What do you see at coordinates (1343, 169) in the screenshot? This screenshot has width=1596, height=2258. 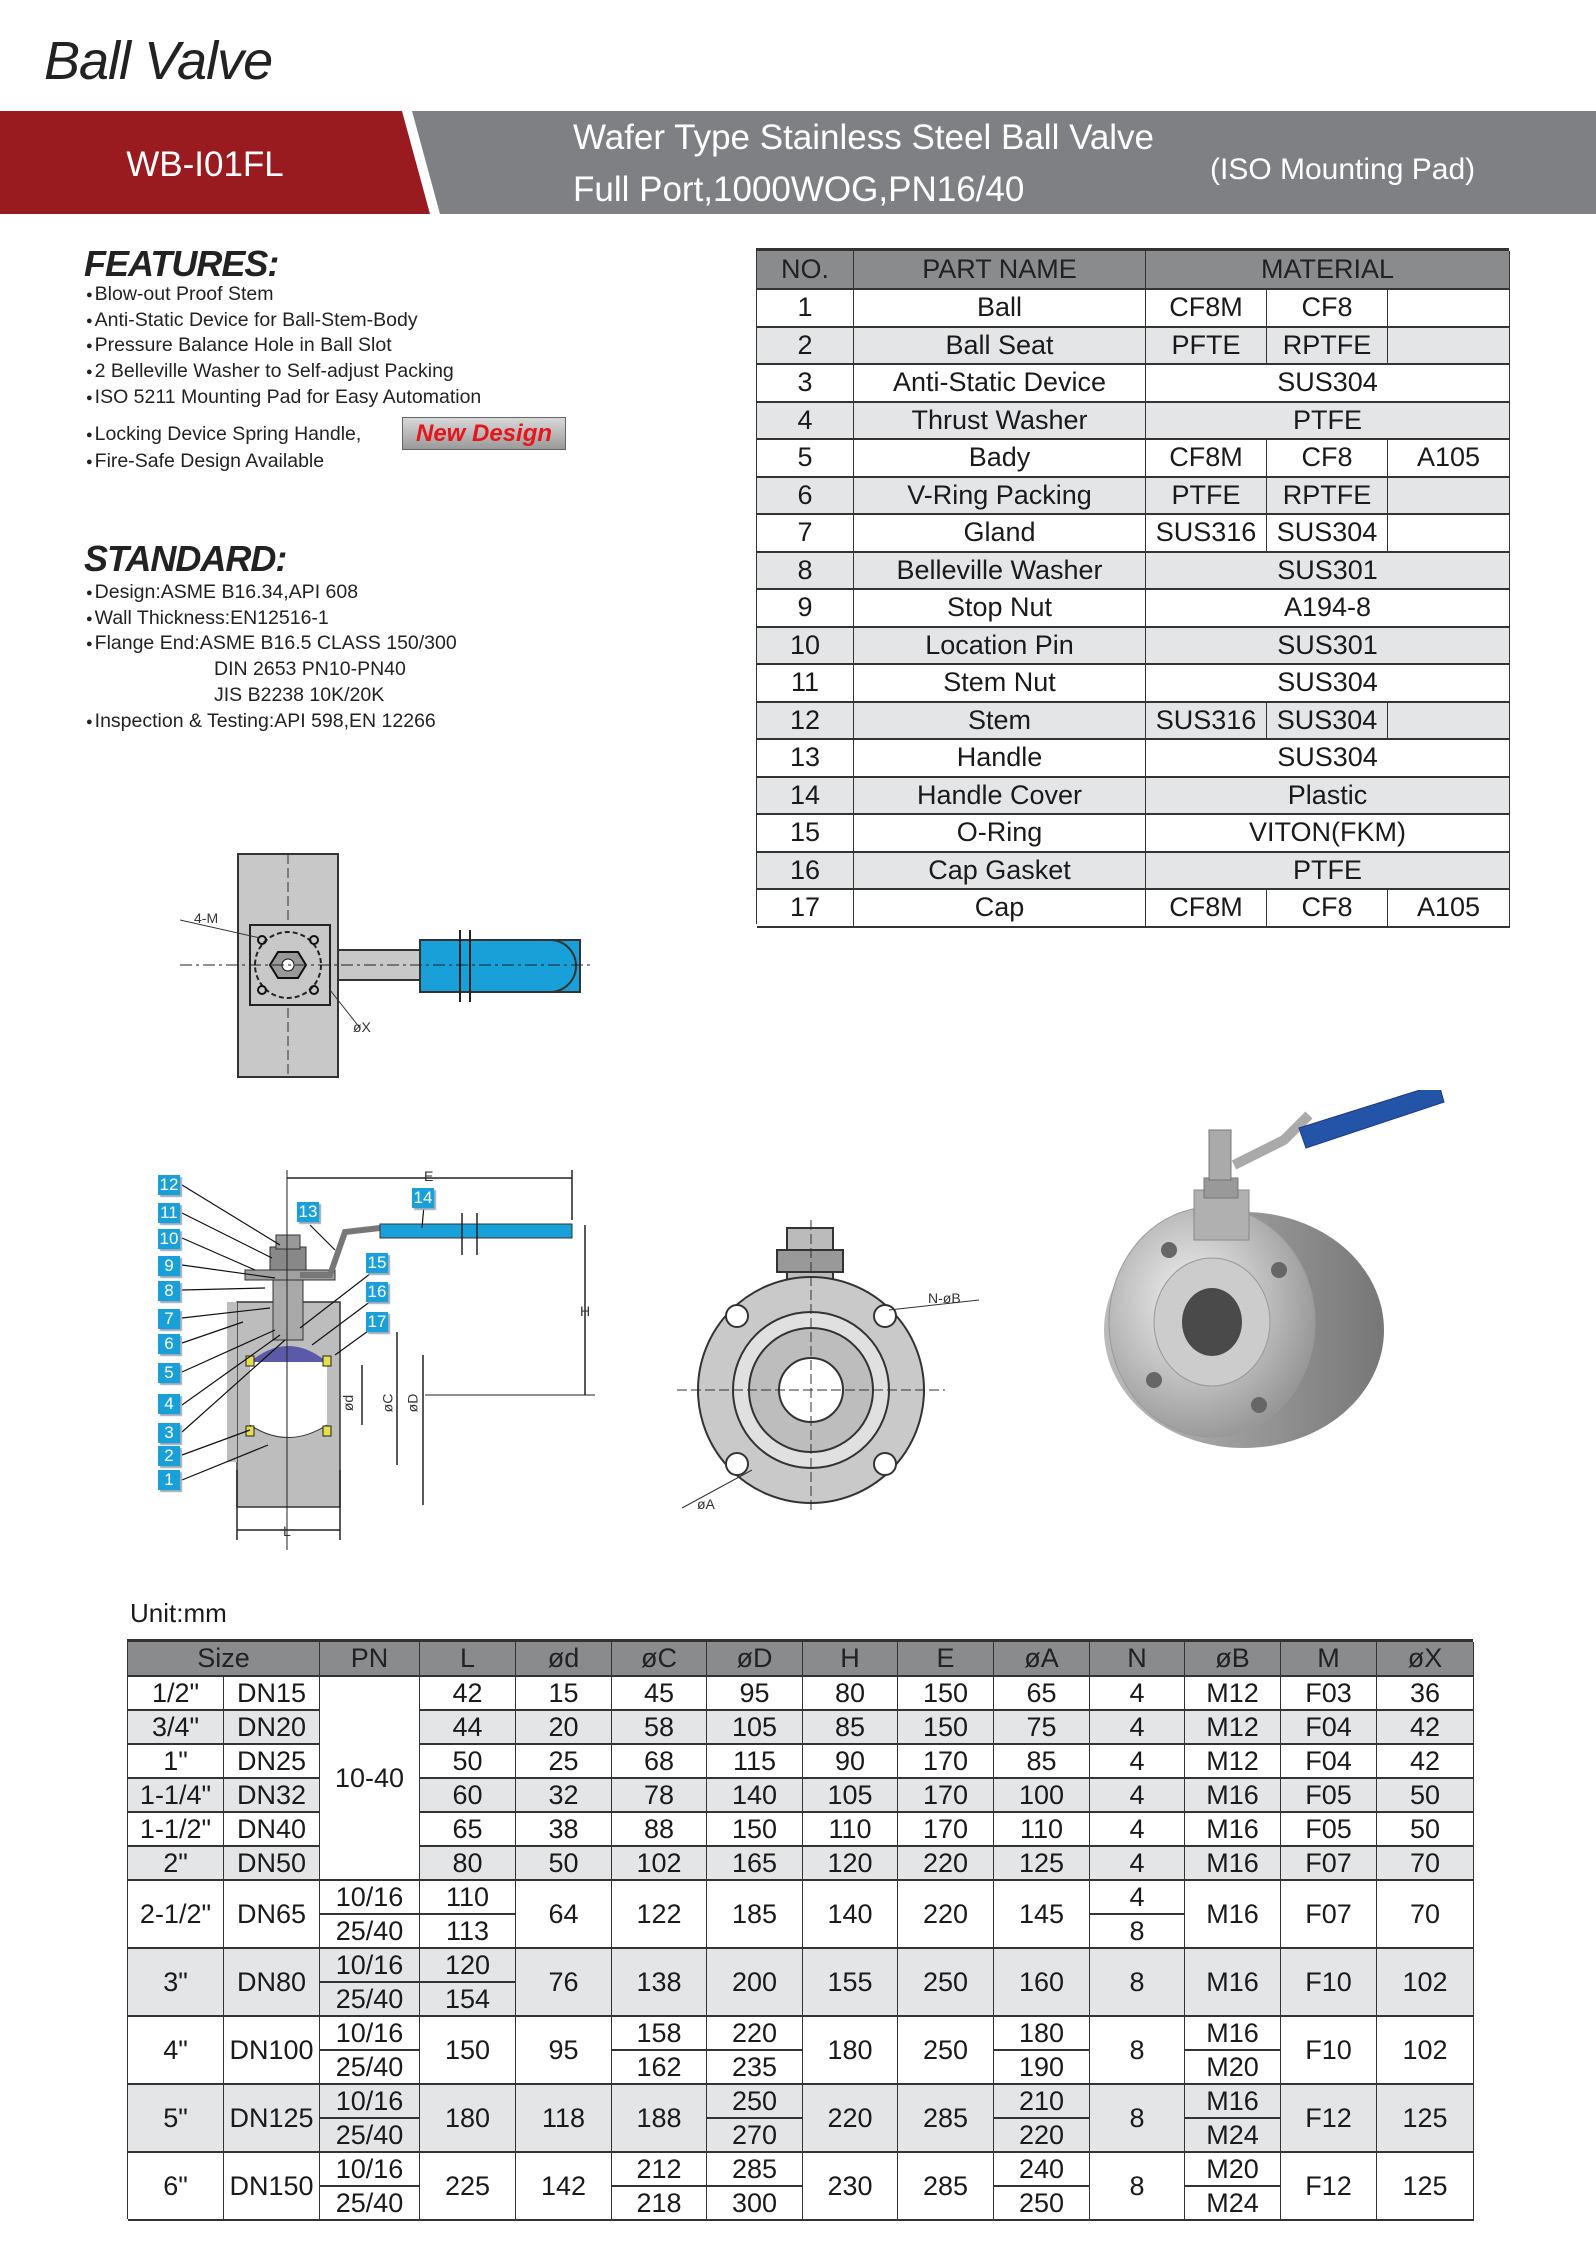 I see `product-note: (ISO Mounting Pad)` at bounding box center [1343, 169].